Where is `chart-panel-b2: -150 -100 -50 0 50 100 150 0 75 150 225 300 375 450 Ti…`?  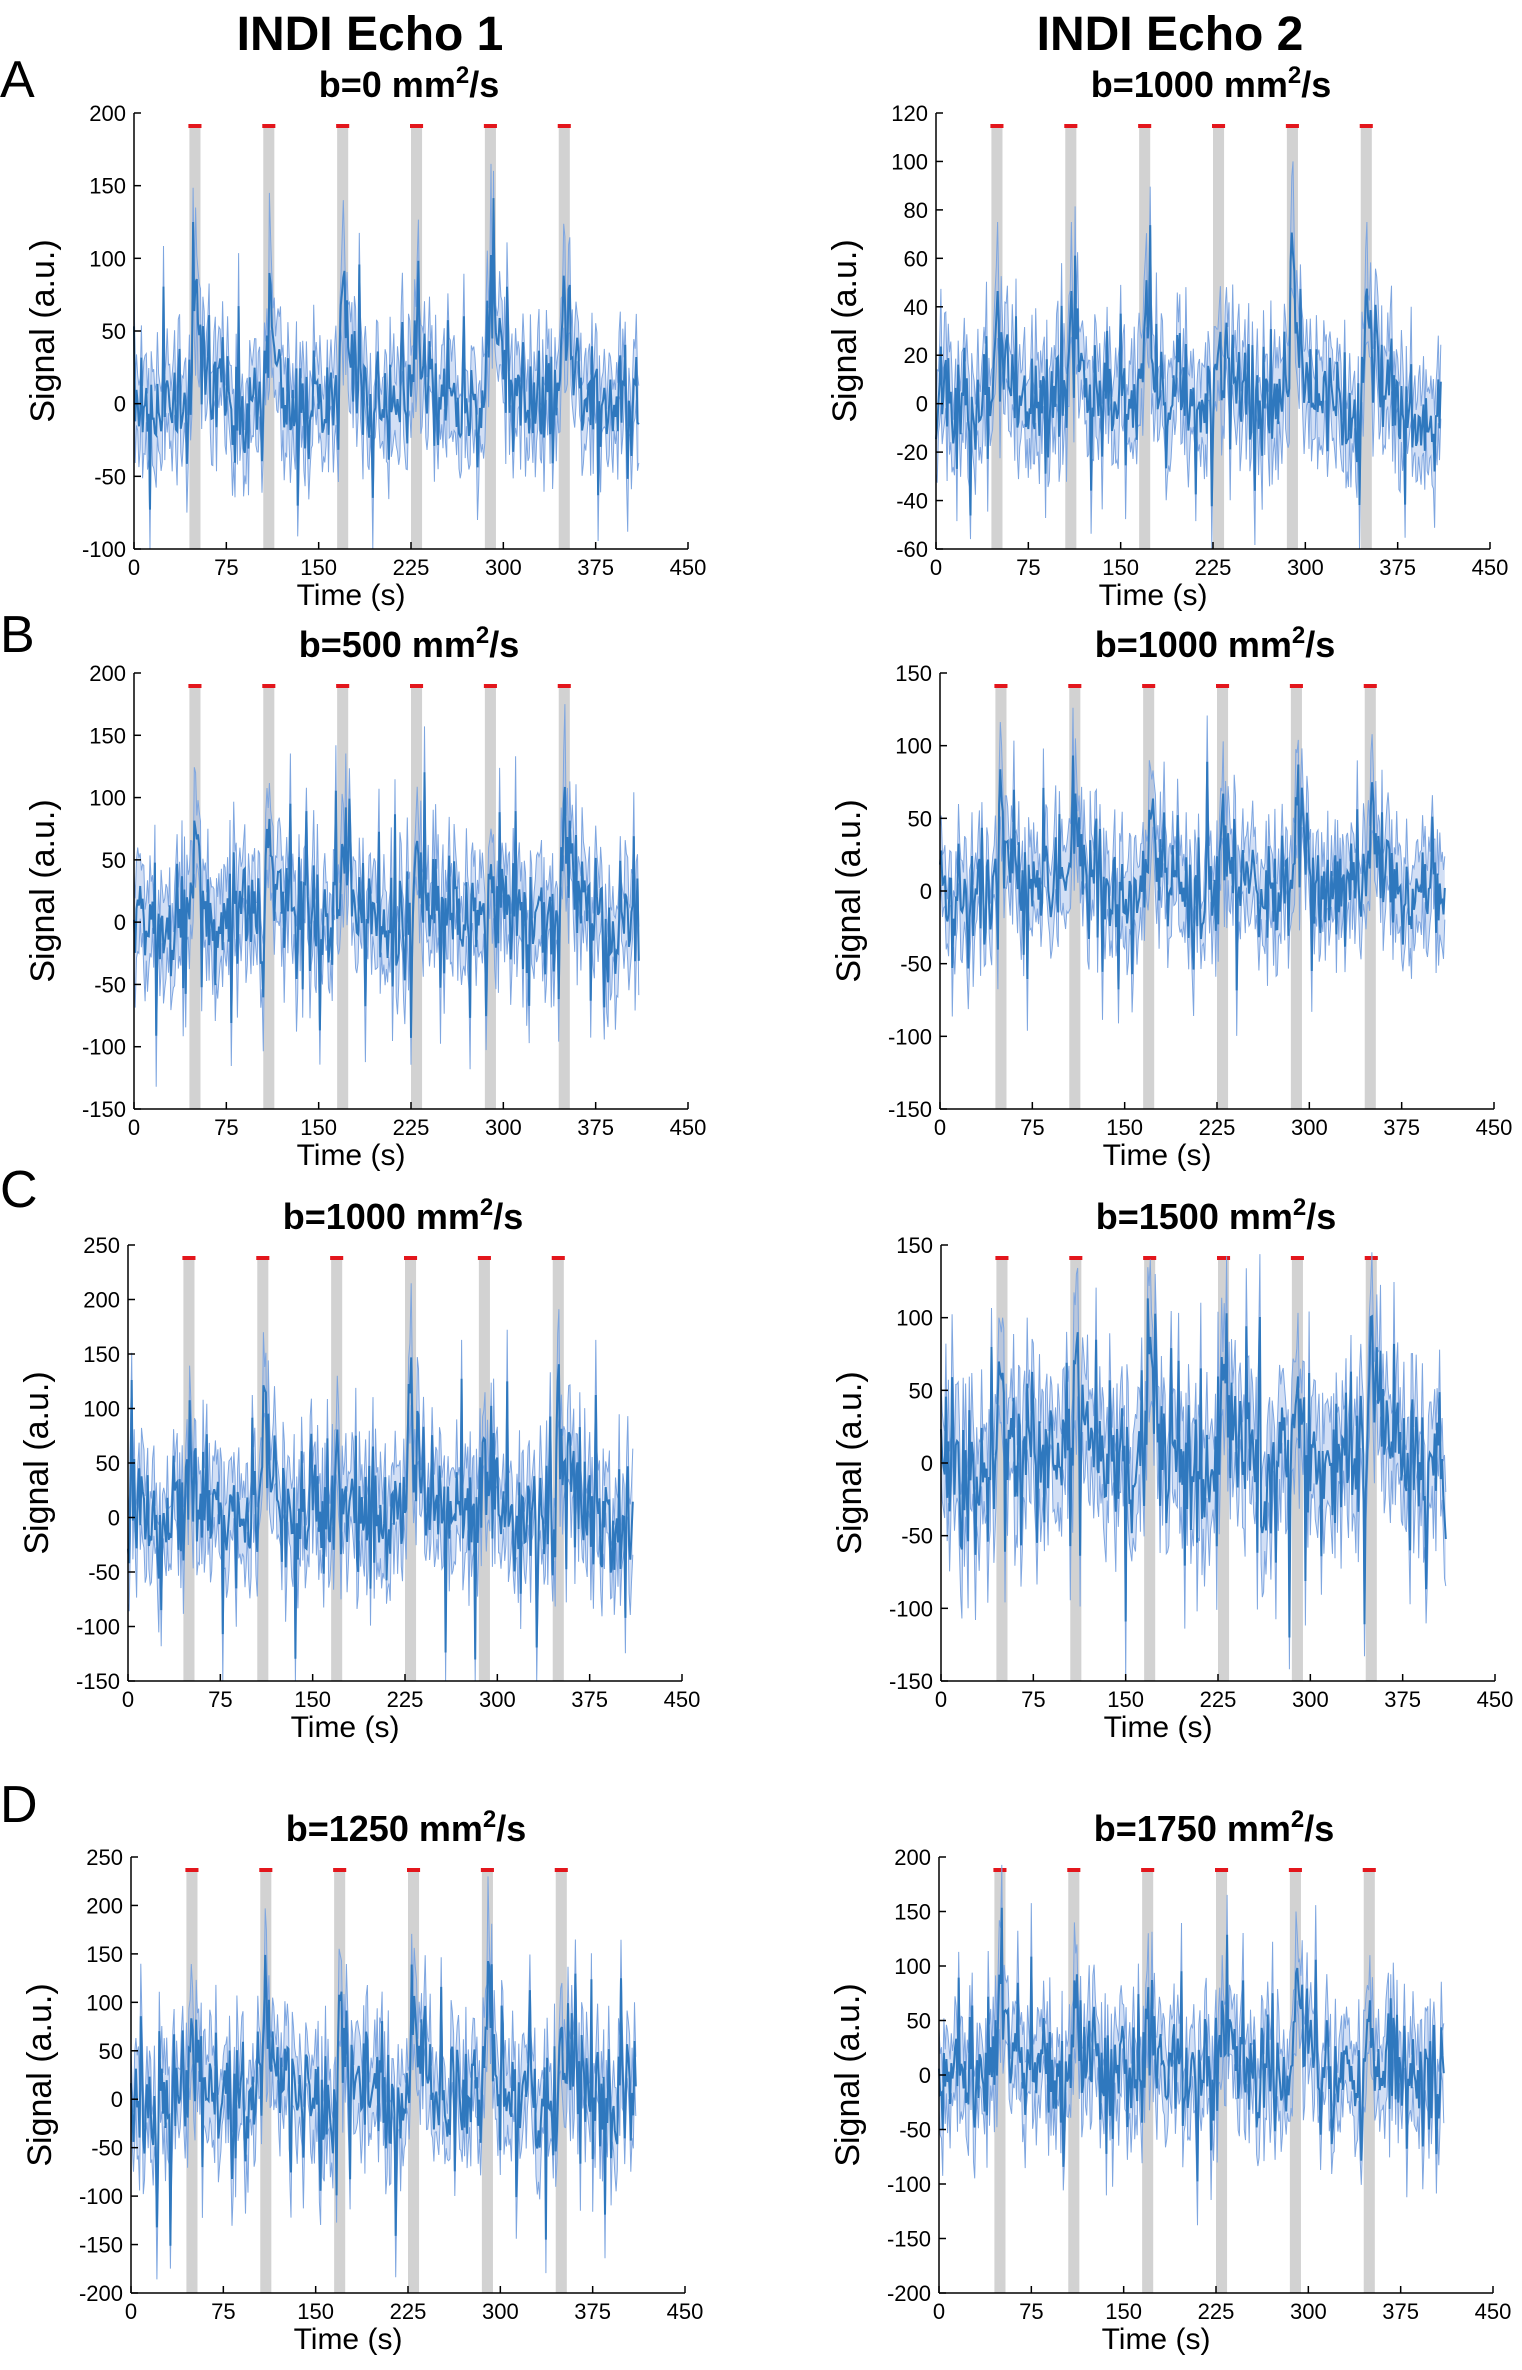 chart-panel-b2: -150 -100 -50 0 50 100 150 0 75 150 225 300 375 450 Ti… is located at coordinates (1171, 897).